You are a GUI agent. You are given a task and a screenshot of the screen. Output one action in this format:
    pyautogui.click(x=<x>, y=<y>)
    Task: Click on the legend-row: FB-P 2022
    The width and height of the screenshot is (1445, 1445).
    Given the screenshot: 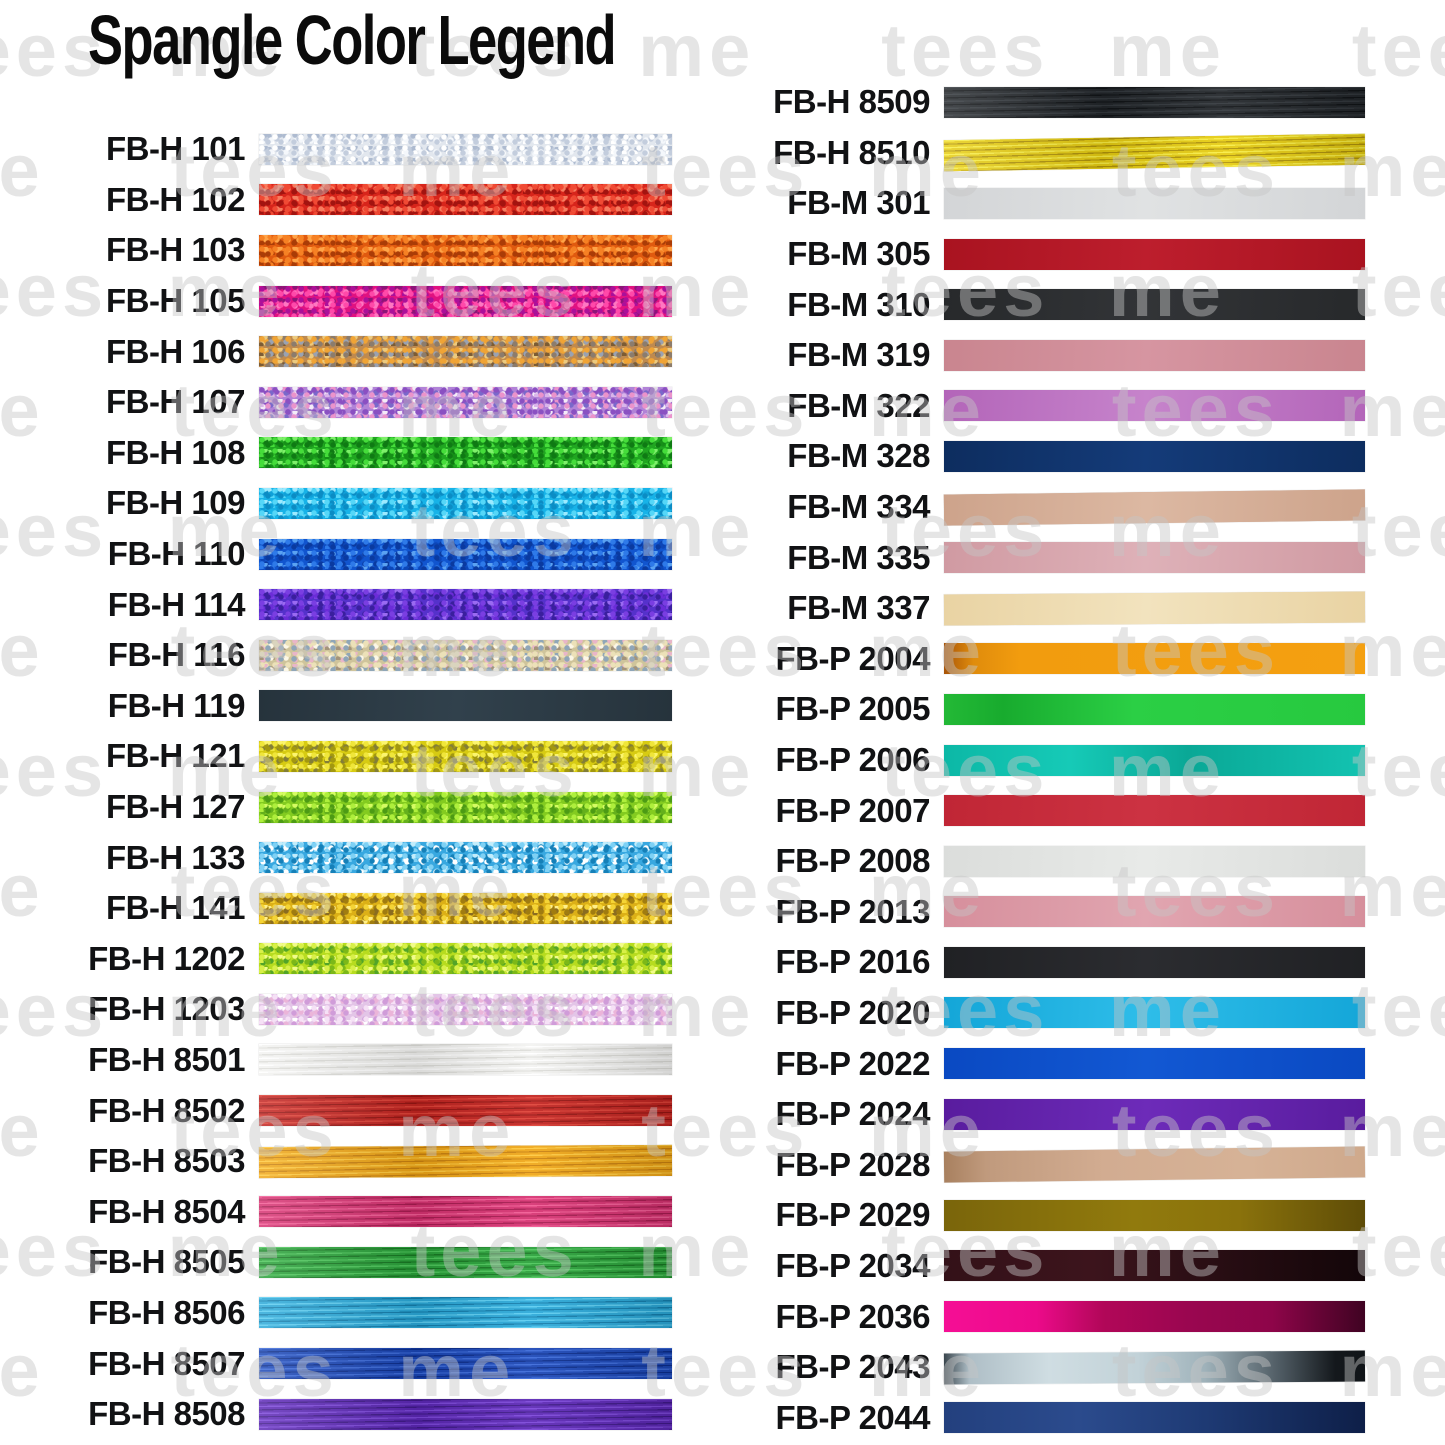 What is the action you would take?
    pyautogui.click(x=981, y=1063)
    